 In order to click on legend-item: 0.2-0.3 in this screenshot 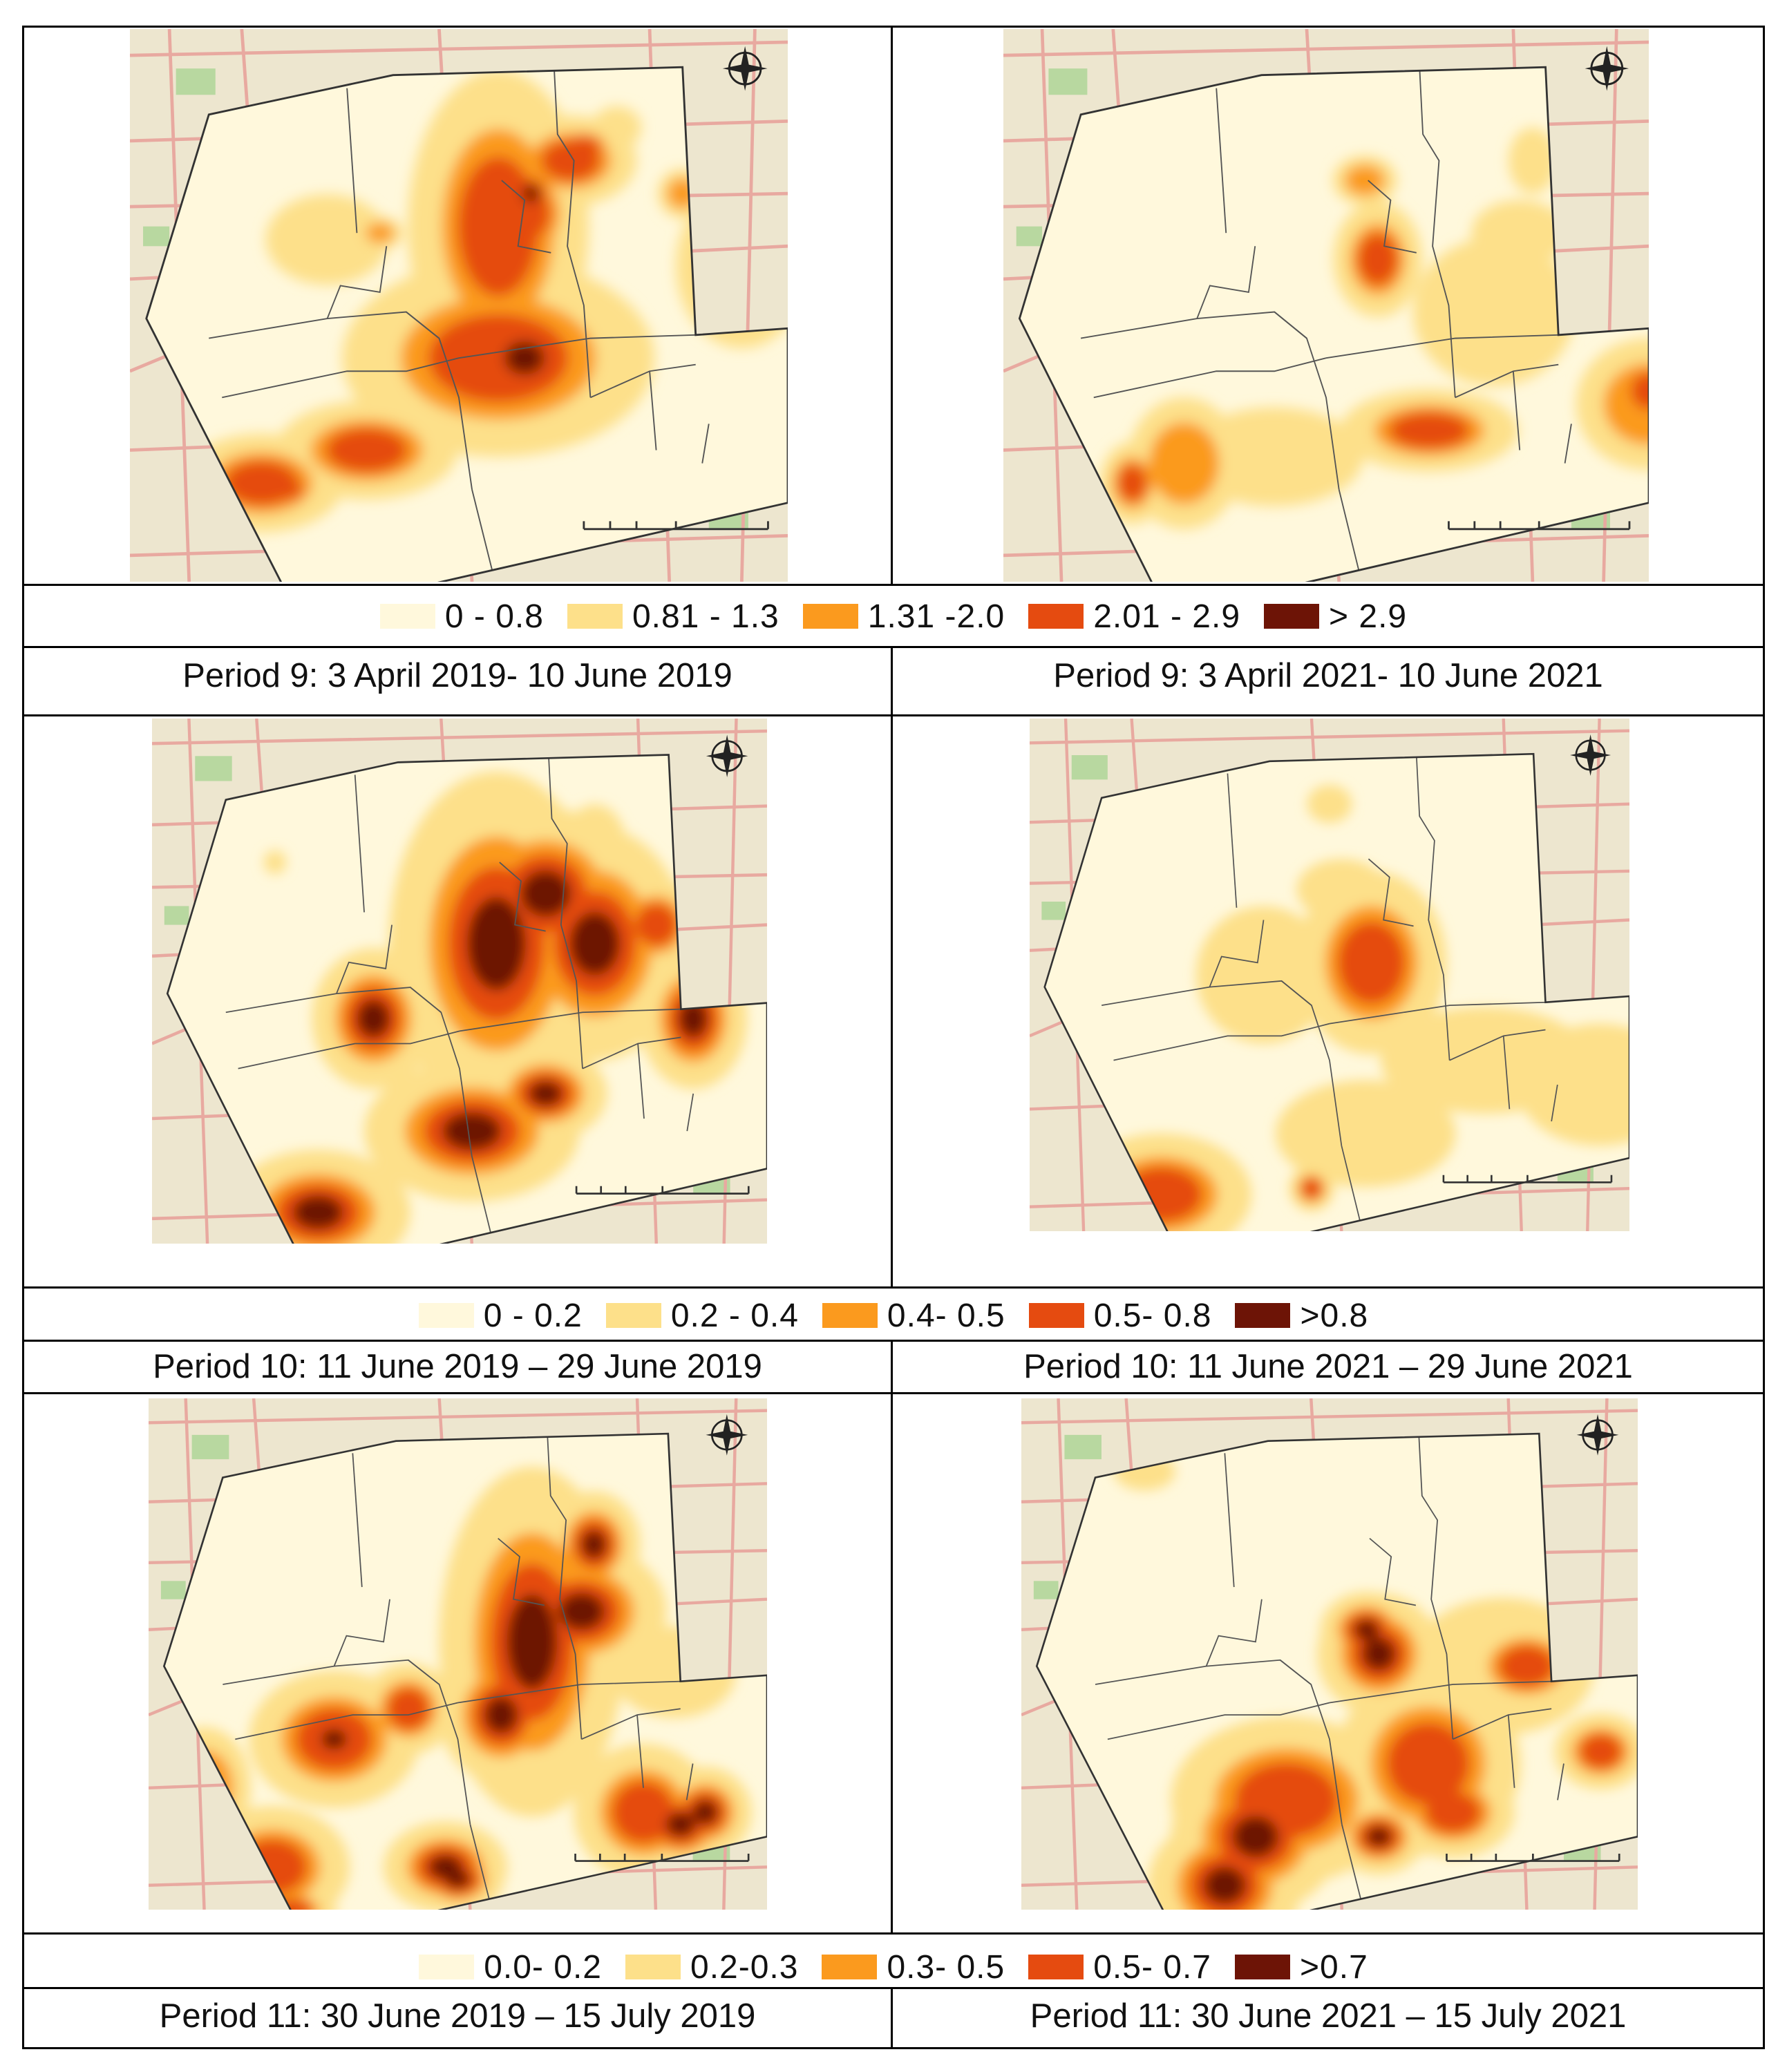, I will do `click(711, 1967)`.